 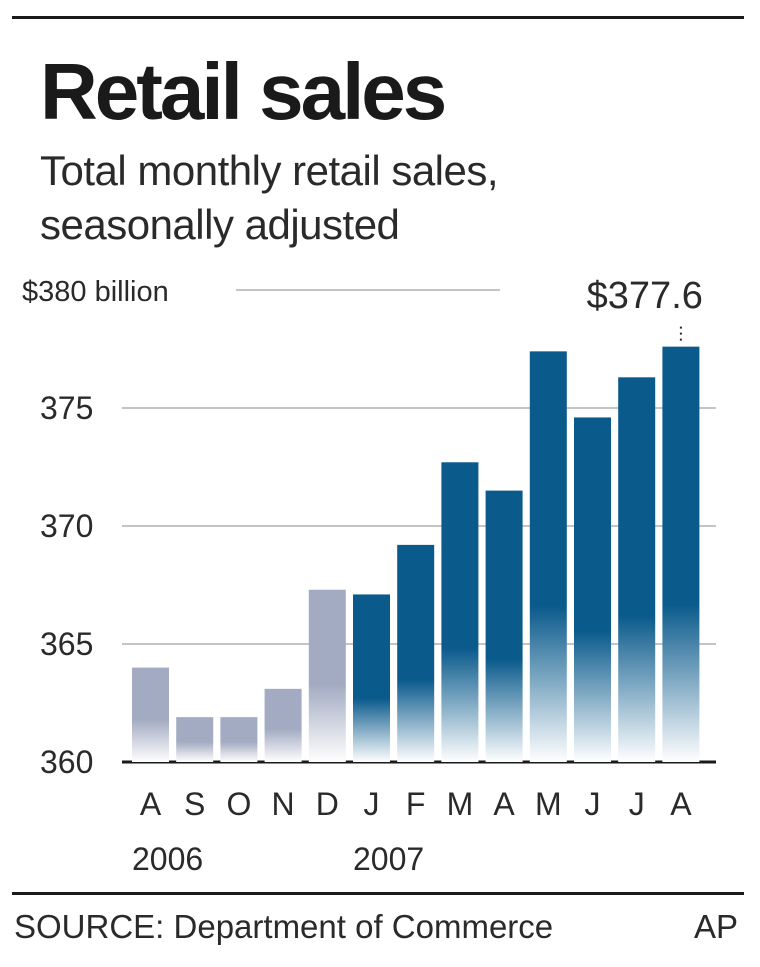 What do you see at coordinates (416, 804) in the screenshot?
I see `x-tick-label: F` at bounding box center [416, 804].